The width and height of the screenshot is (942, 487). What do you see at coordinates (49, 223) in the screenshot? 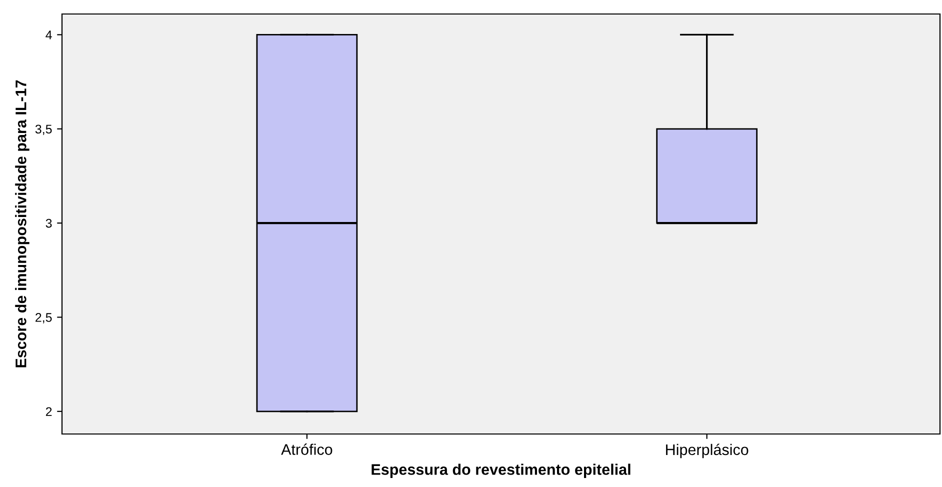
I see `y-tick-label: 3` at bounding box center [49, 223].